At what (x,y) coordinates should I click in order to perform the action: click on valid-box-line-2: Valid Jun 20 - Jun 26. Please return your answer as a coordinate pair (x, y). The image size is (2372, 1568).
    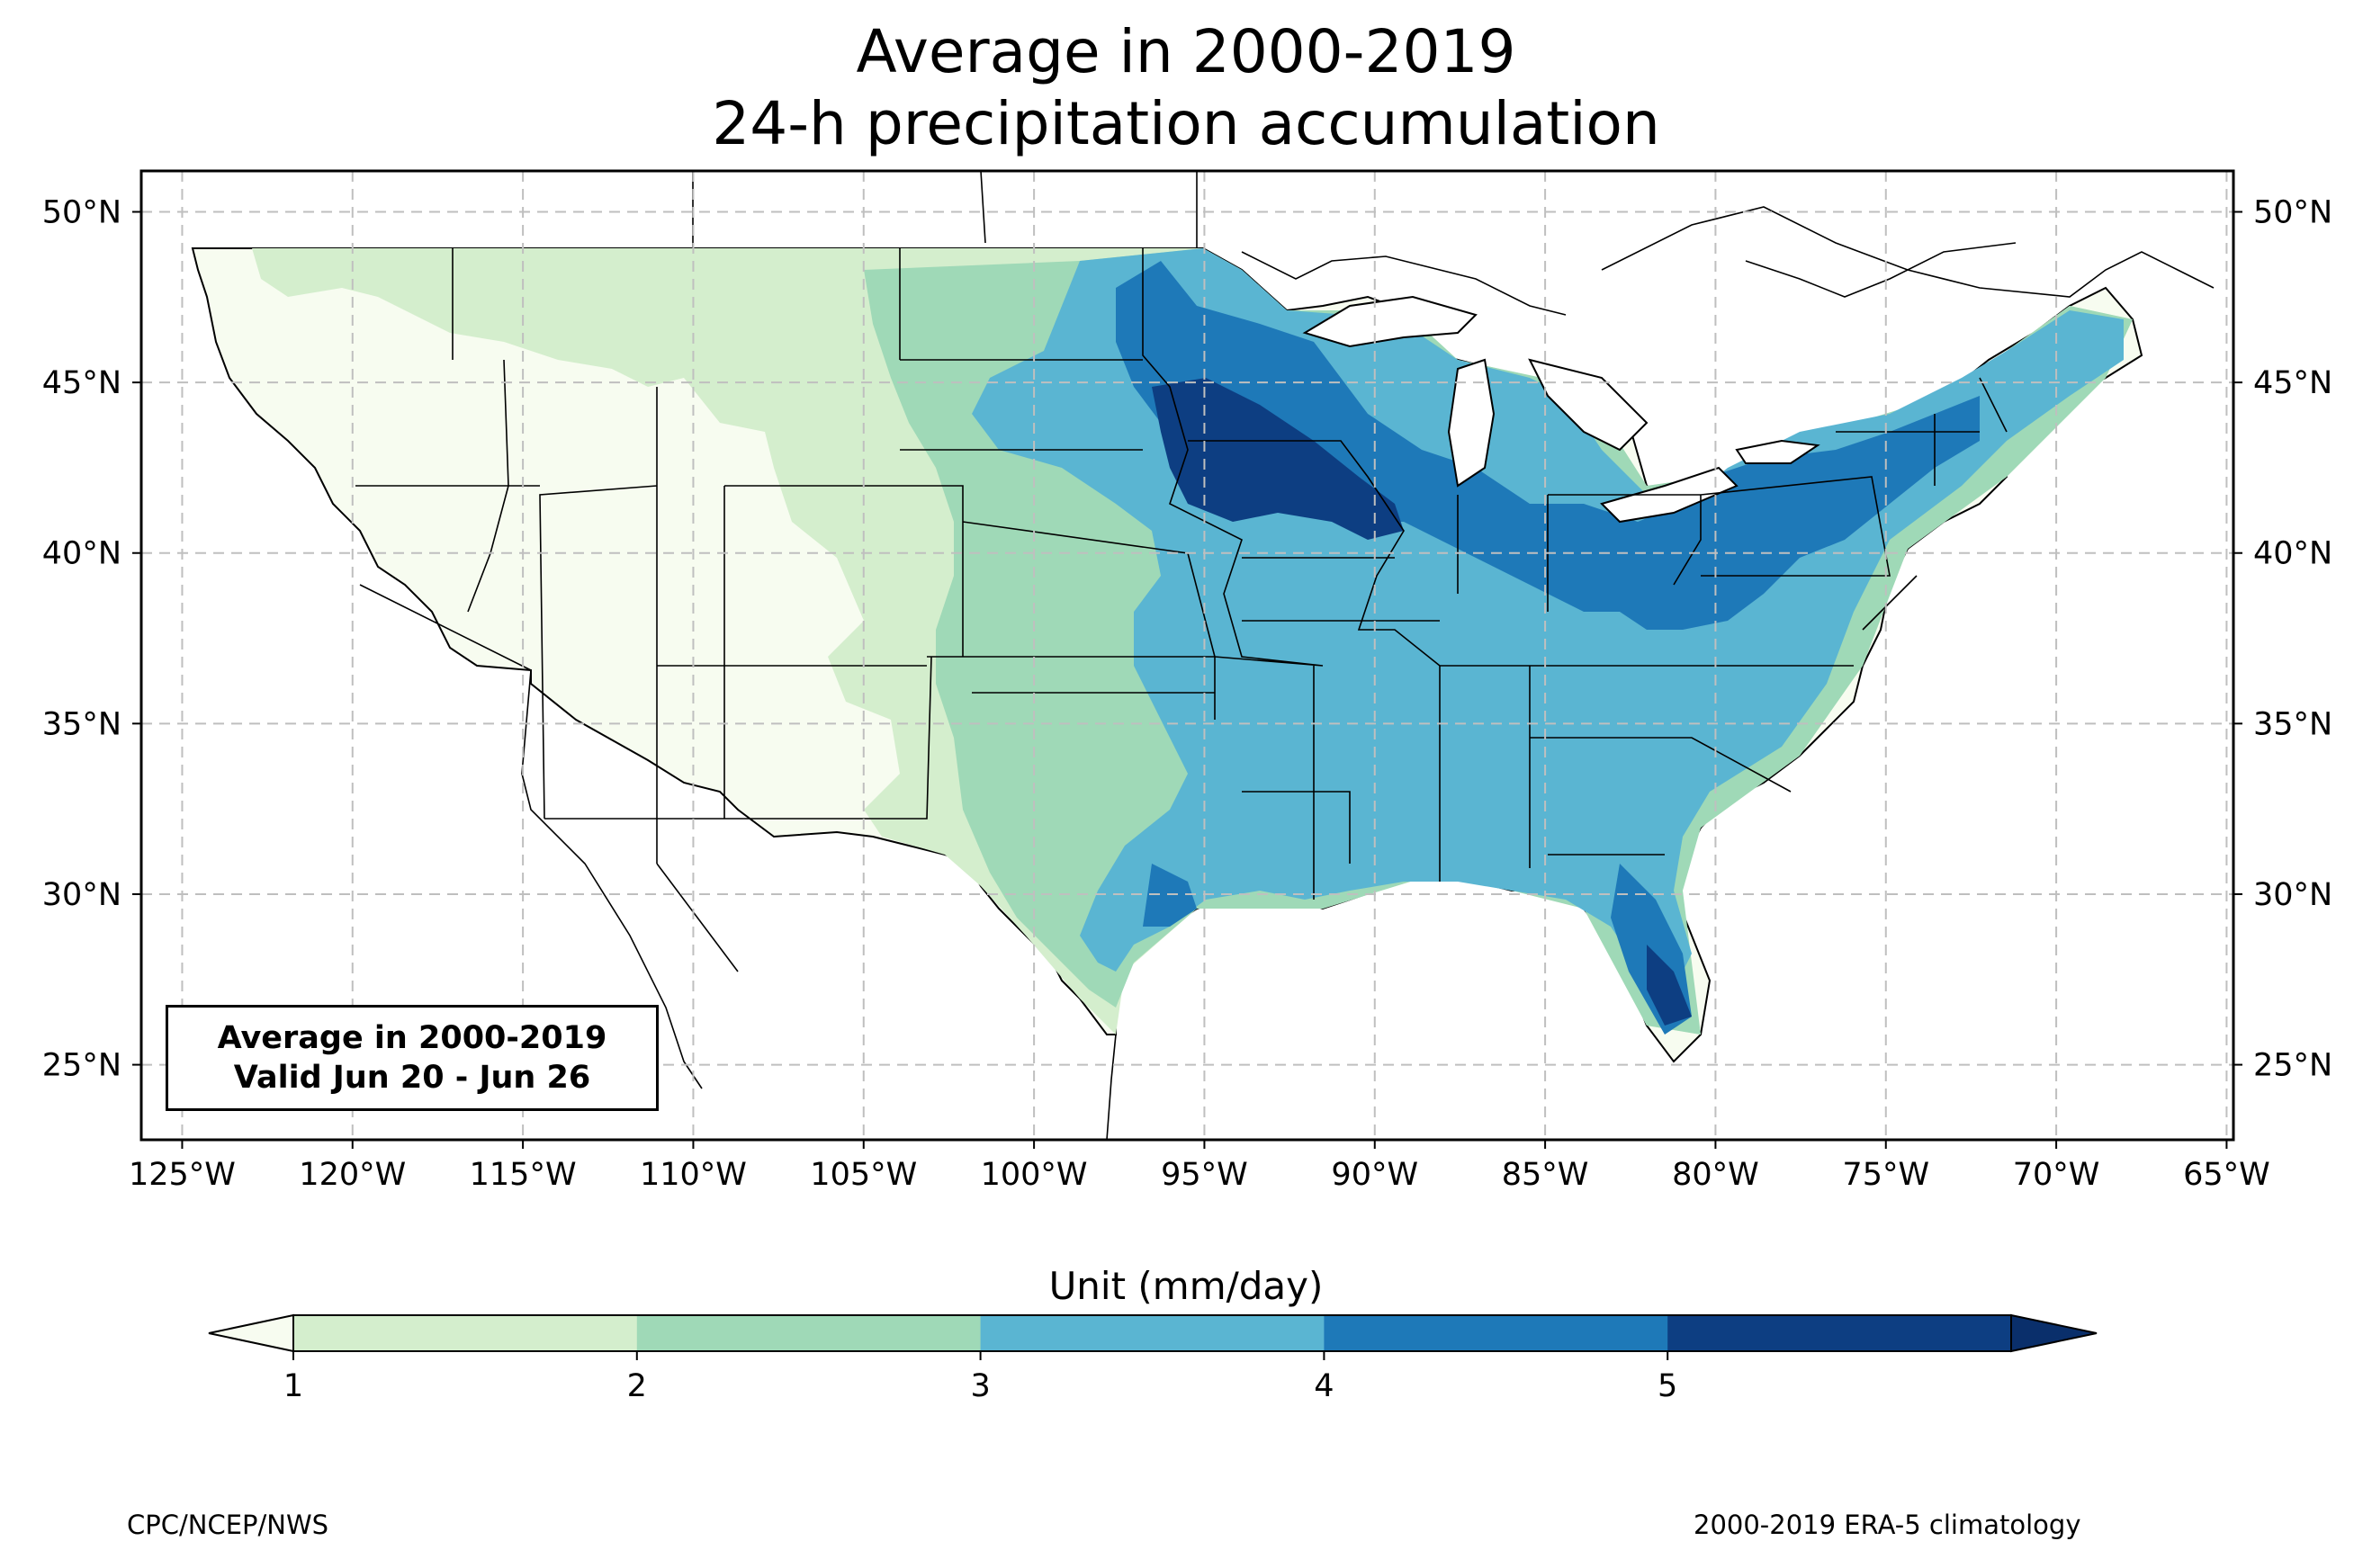
    Looking at the image, I should click on (412, 1078).